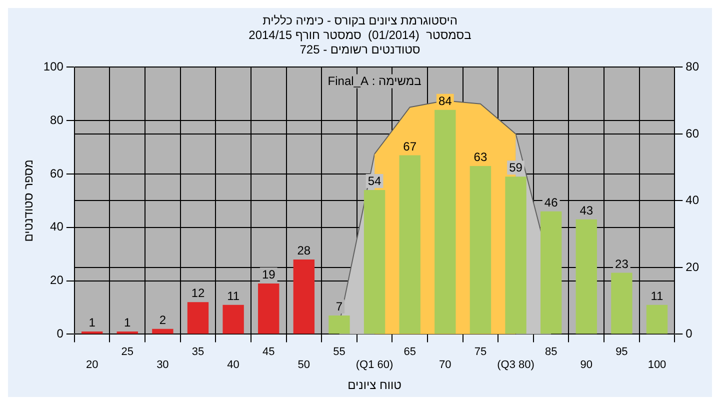 The height and width of the screenshot is (405, 720). Describe the element at coordinates (693, 267) in the screenshot. I see `y2-tick-label: 20` at that location.